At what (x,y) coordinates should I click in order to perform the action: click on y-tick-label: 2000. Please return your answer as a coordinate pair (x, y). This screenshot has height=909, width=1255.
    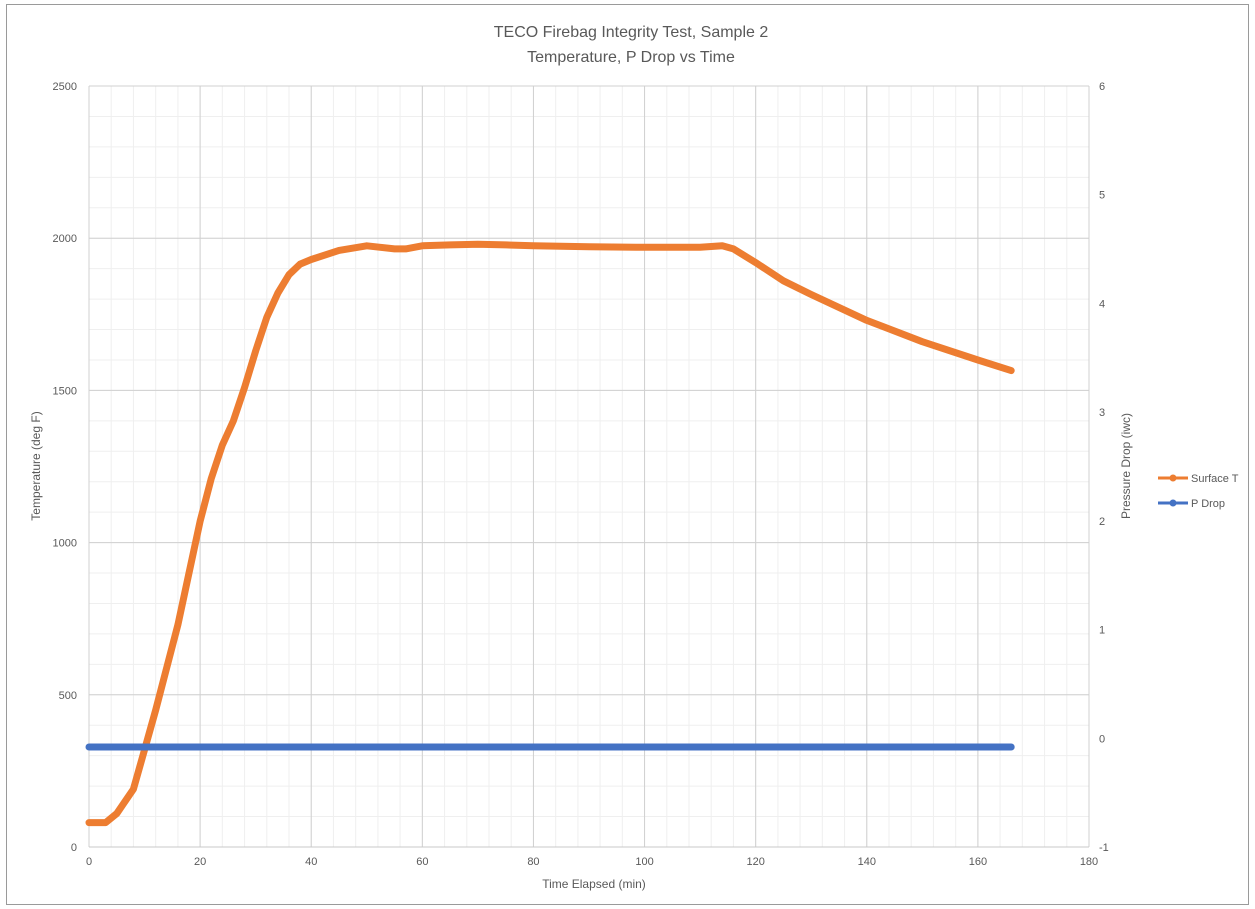
    Looking at the image, I should click on (65, 239).